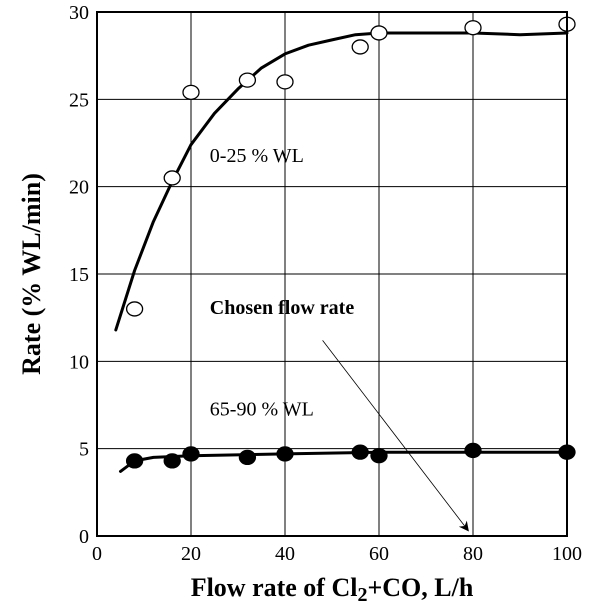 Image resolution: width=589 pixels, height=607 pixels. What do you see at coordinates (97, 554) in the screenshot?
I see `x-tick-label: 0` at bounding box center [97, 554].